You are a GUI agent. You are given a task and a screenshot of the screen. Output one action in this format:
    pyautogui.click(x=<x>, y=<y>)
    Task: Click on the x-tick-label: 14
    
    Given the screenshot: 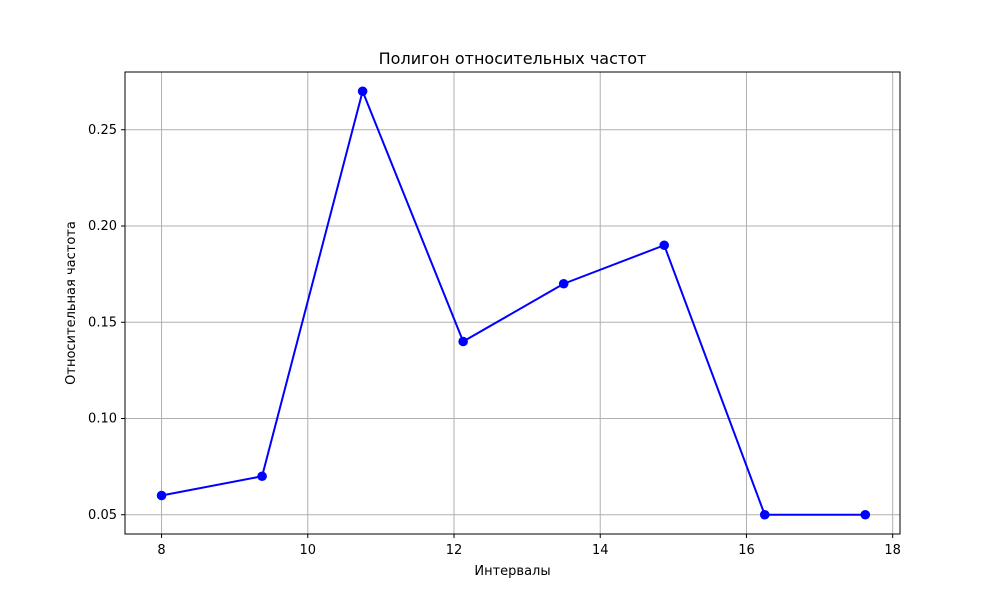 What is the action you would take?
    pyautogui.click(x=600, y=550)
    